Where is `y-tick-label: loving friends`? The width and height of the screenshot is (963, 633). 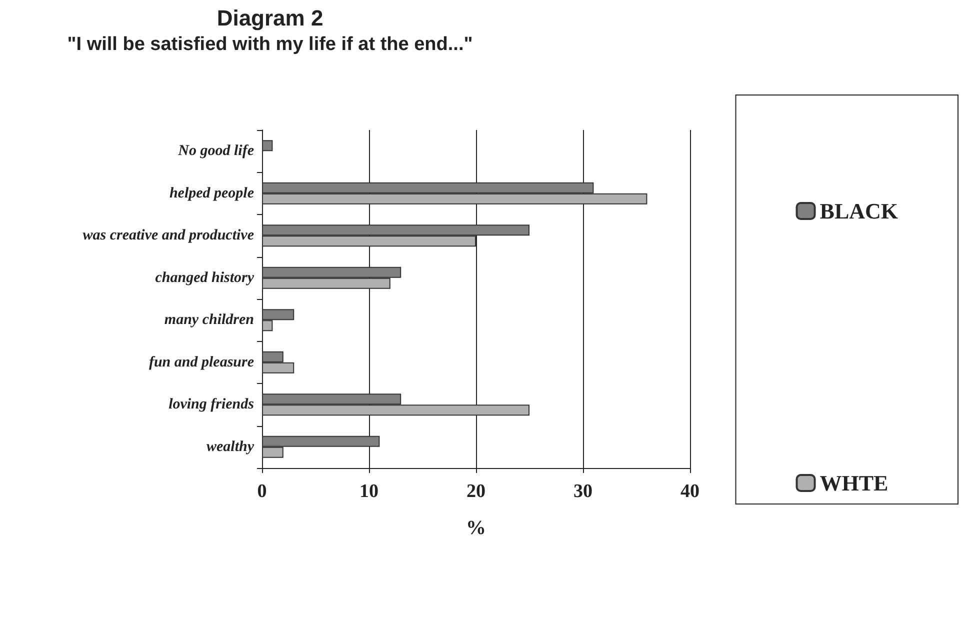 y-tick-label: loving friends is located at coordinates (211, 404).